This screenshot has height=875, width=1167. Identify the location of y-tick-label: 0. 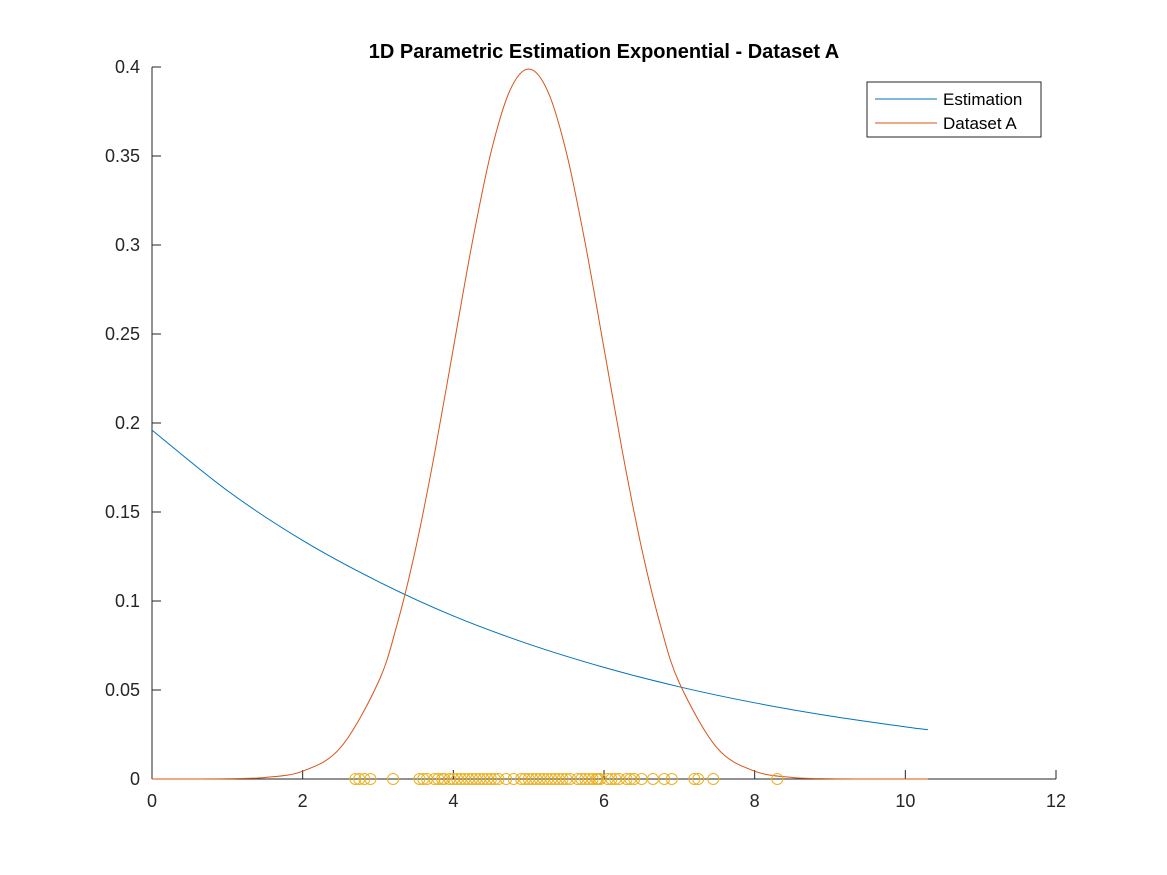
(135, 779).